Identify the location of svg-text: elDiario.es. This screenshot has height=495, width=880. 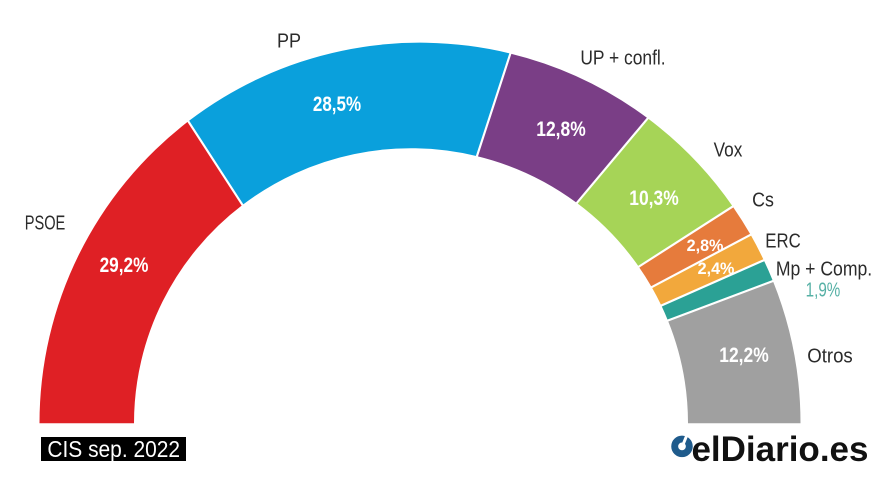
(779, 449).